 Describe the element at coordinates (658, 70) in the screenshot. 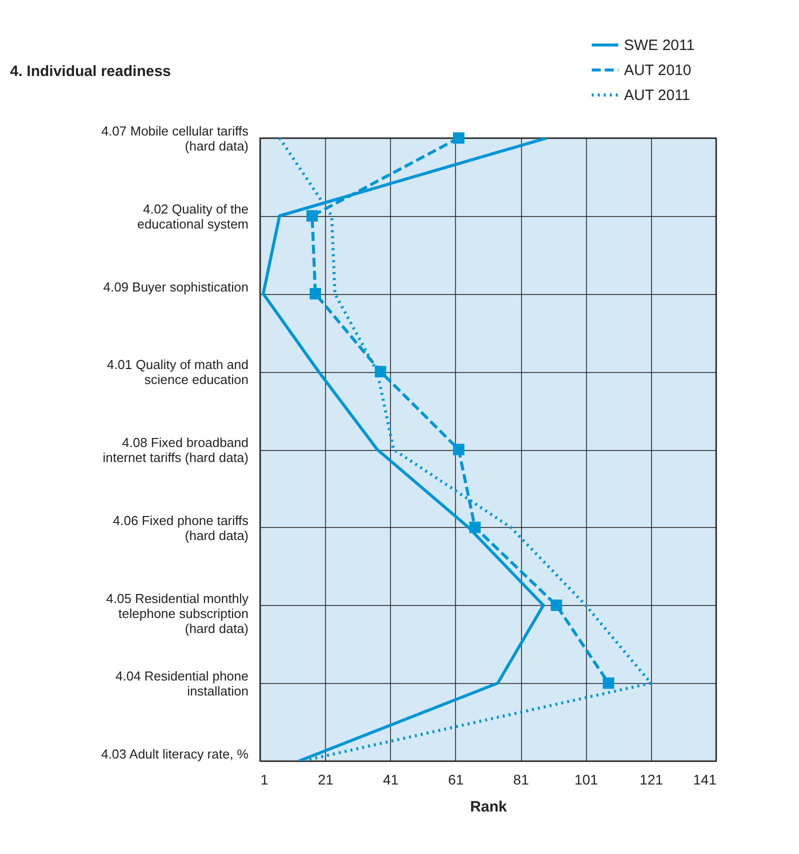

I see `legend-label: AUT 2010` at that location.